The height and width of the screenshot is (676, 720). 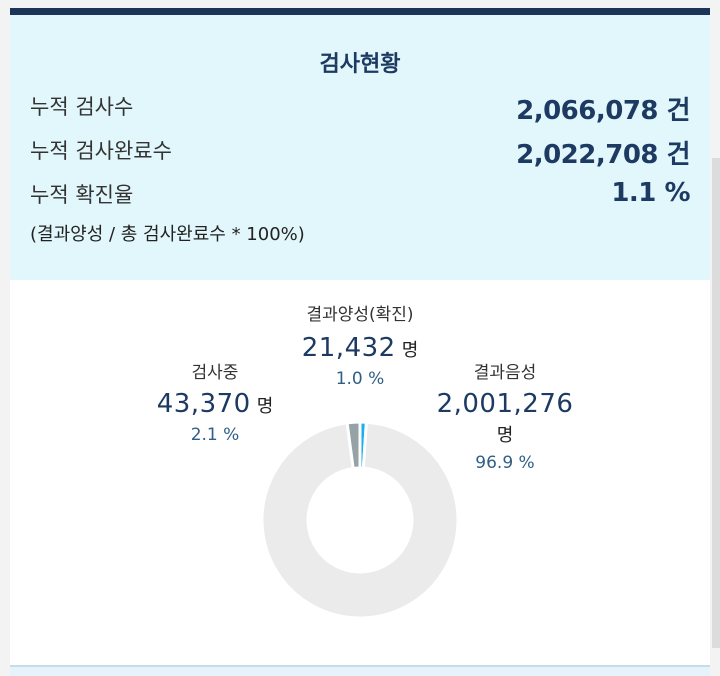 I want to click on completed-tests-label: 누적 검사완료수, so click(x=101, y=151).